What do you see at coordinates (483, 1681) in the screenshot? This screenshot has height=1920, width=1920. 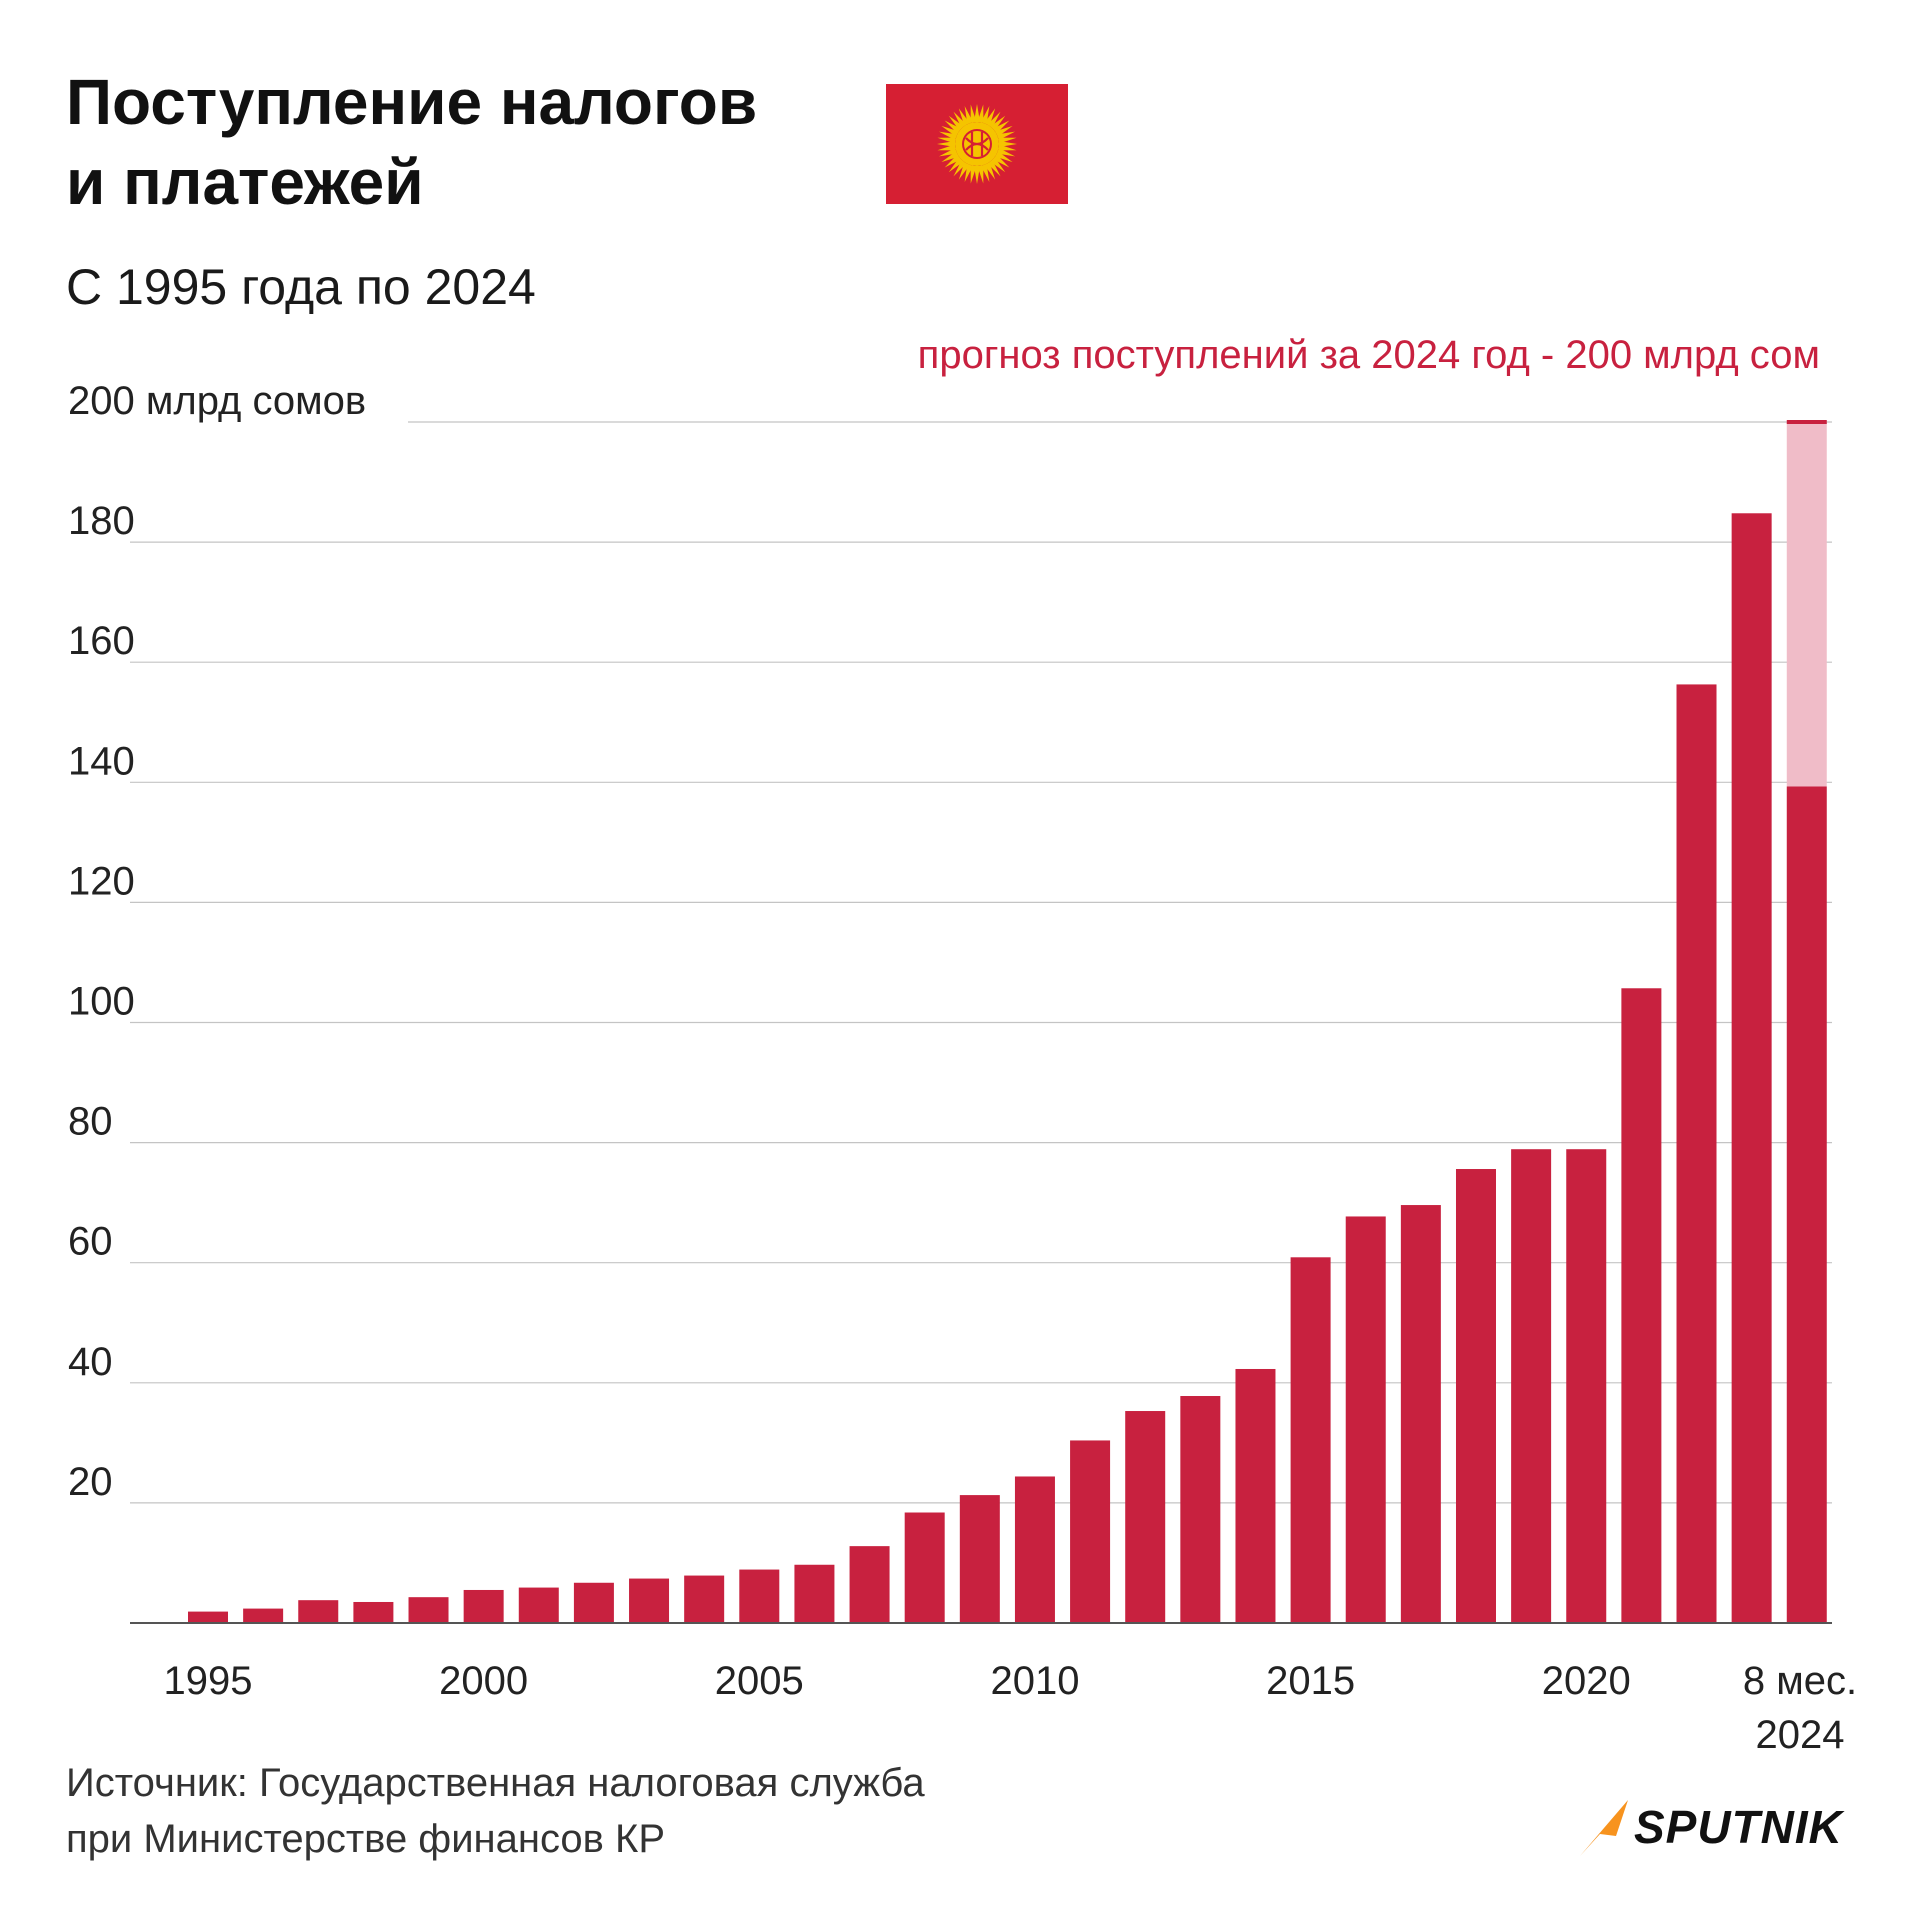 I see `x-tick-label: 2000` at bounding box center [483, 1681].